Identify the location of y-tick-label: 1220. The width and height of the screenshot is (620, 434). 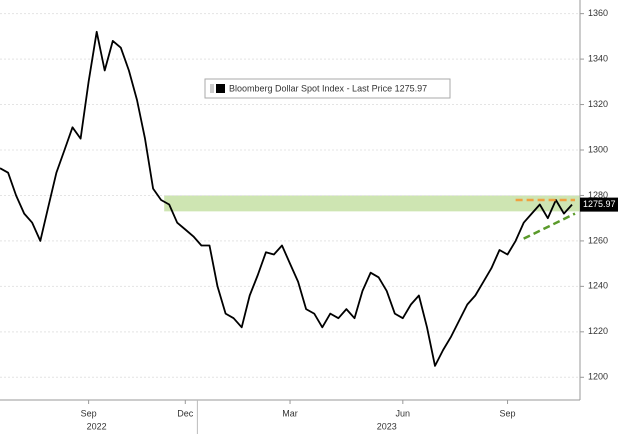
(598, 331).